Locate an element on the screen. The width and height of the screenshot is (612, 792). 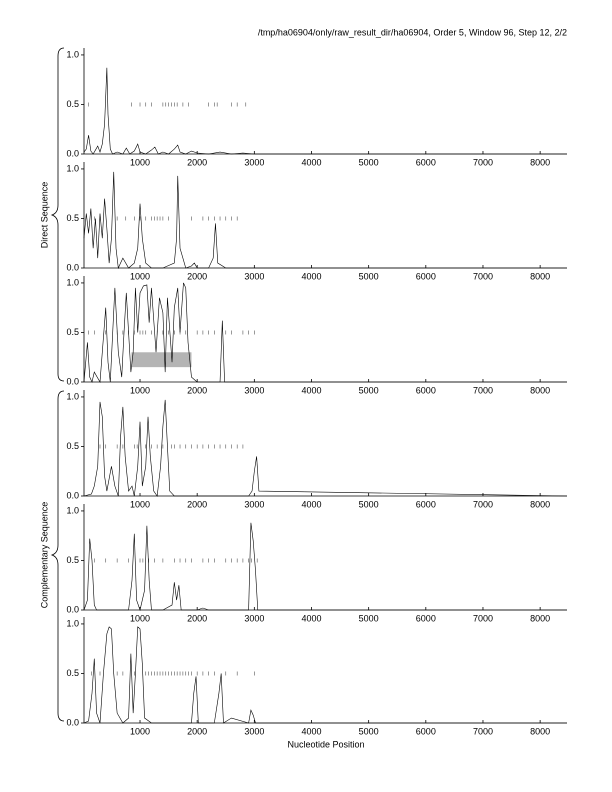
group-label: Complementary Sequence is located at coordinates (44, 555).